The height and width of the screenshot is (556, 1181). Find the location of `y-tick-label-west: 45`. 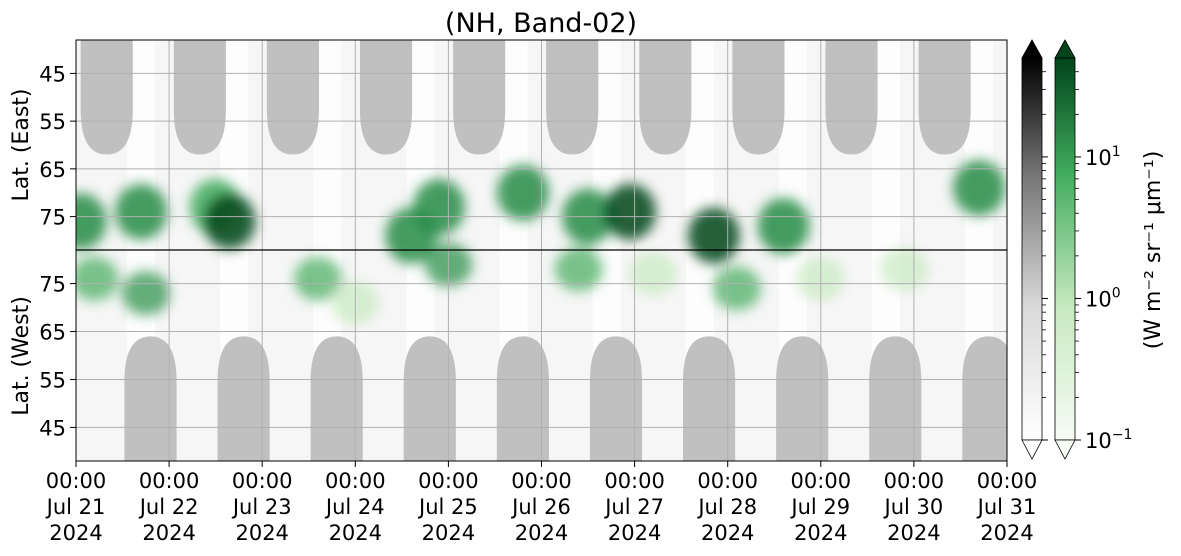

y-tick-label-west: 45 is located at coordinates (52, 428).